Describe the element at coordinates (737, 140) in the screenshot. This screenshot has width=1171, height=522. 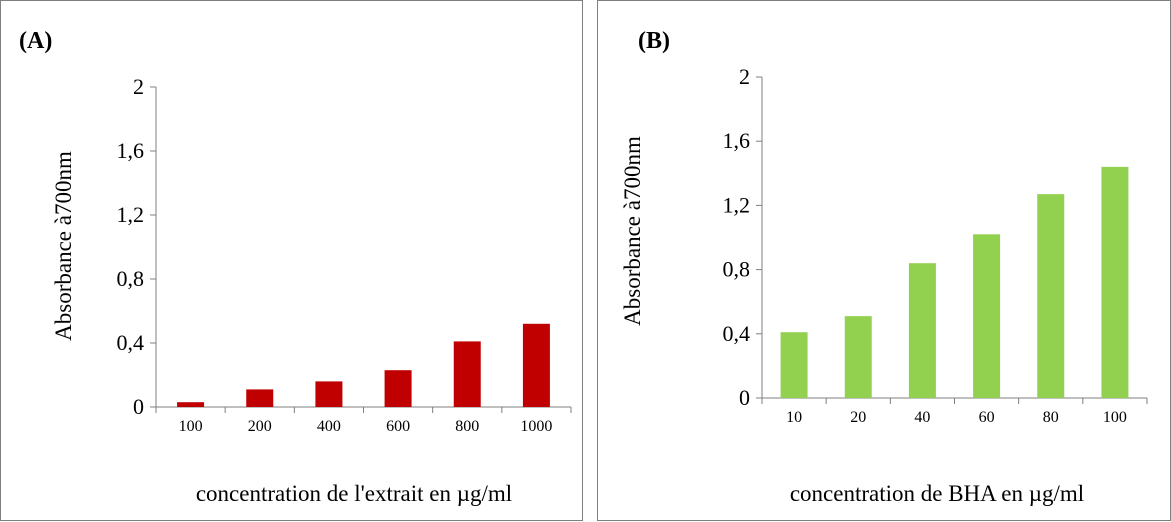
I see `y-tick-label-b: 1,6` at that location.